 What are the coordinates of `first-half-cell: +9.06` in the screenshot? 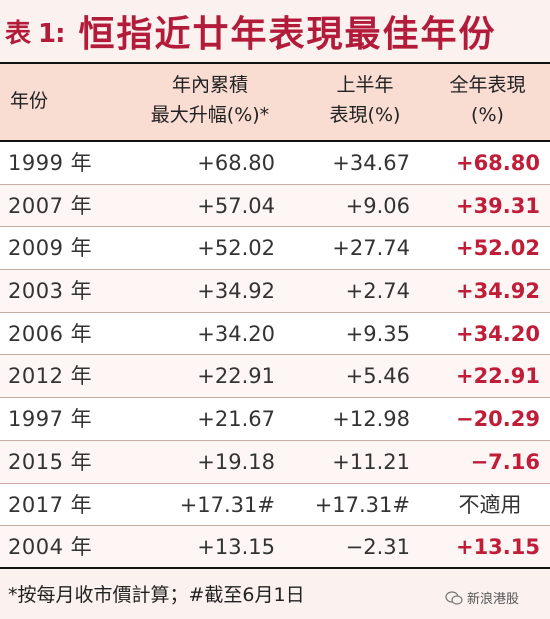 It's located at (377, 205).